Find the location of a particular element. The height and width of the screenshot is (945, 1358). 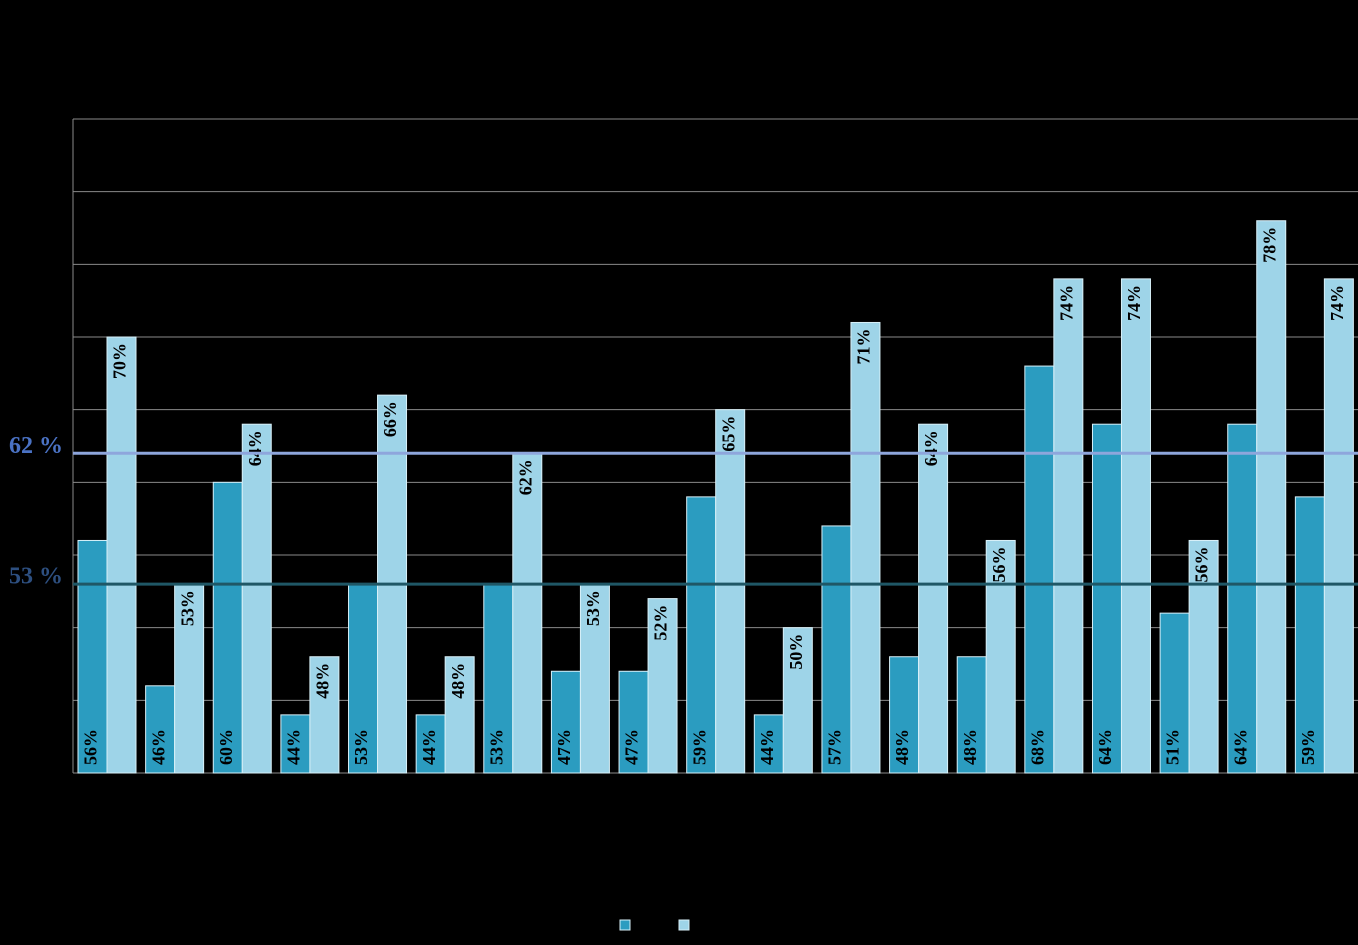

data-label: 66% is located at coordinates (390, 419).